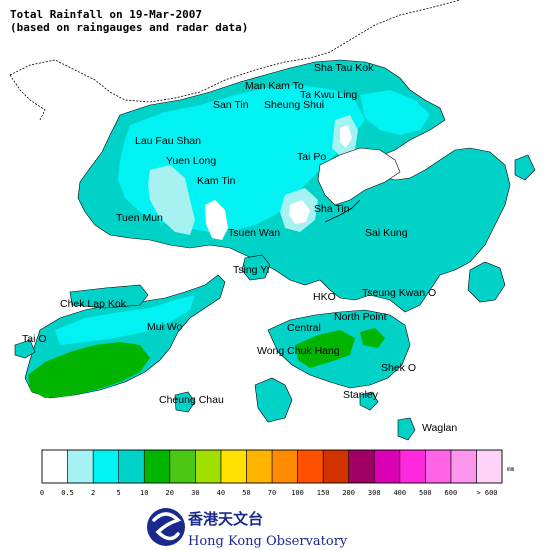  What do you see at coordinates (139, 218) in the screenshot?
I see `place-label: Tuen Mun` at bounding box center [139, 218].